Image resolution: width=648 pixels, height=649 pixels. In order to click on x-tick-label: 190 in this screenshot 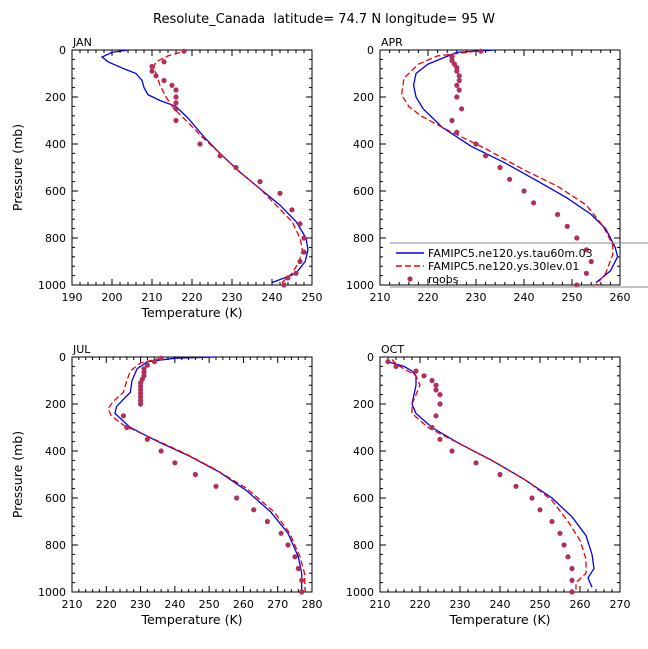, I will do `click(72, 297)`.